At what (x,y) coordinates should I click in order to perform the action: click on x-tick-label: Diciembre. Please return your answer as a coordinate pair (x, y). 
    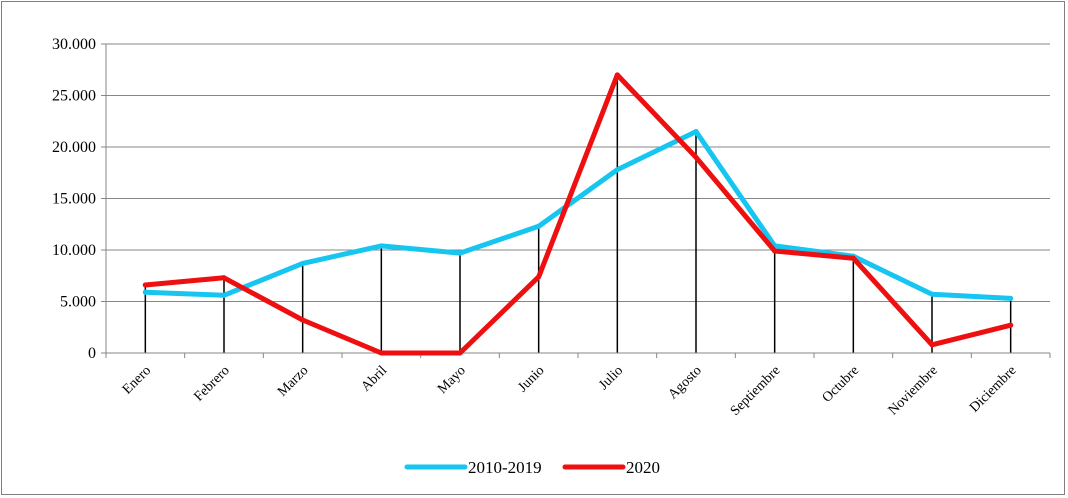
    Looking at the image, I should click on (993, 389).